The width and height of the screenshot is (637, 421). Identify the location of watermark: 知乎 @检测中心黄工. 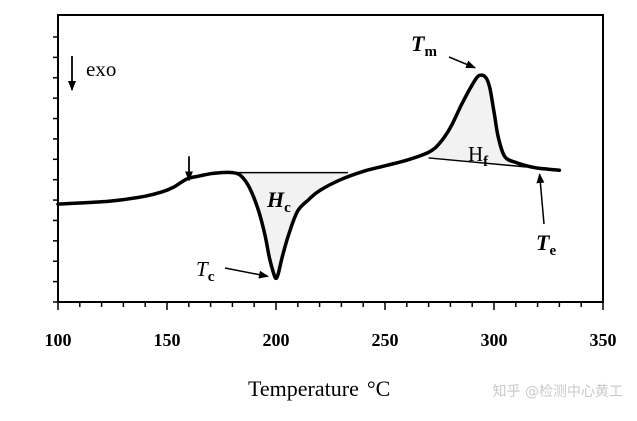
(557, 392).